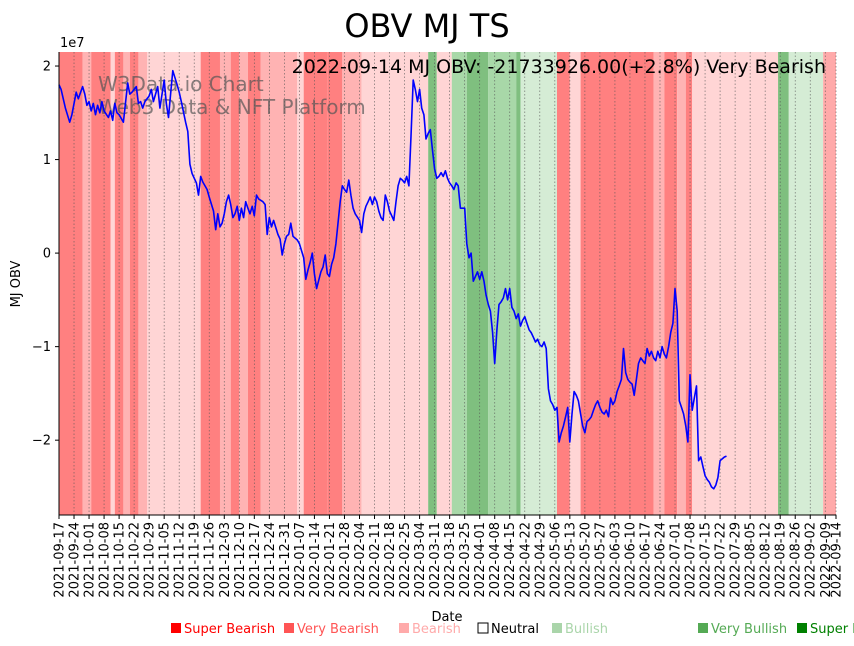 This screenshot has width=854, height=646. I want to click on x-tick-label-10: 2021-11-26, so click(210, 560).